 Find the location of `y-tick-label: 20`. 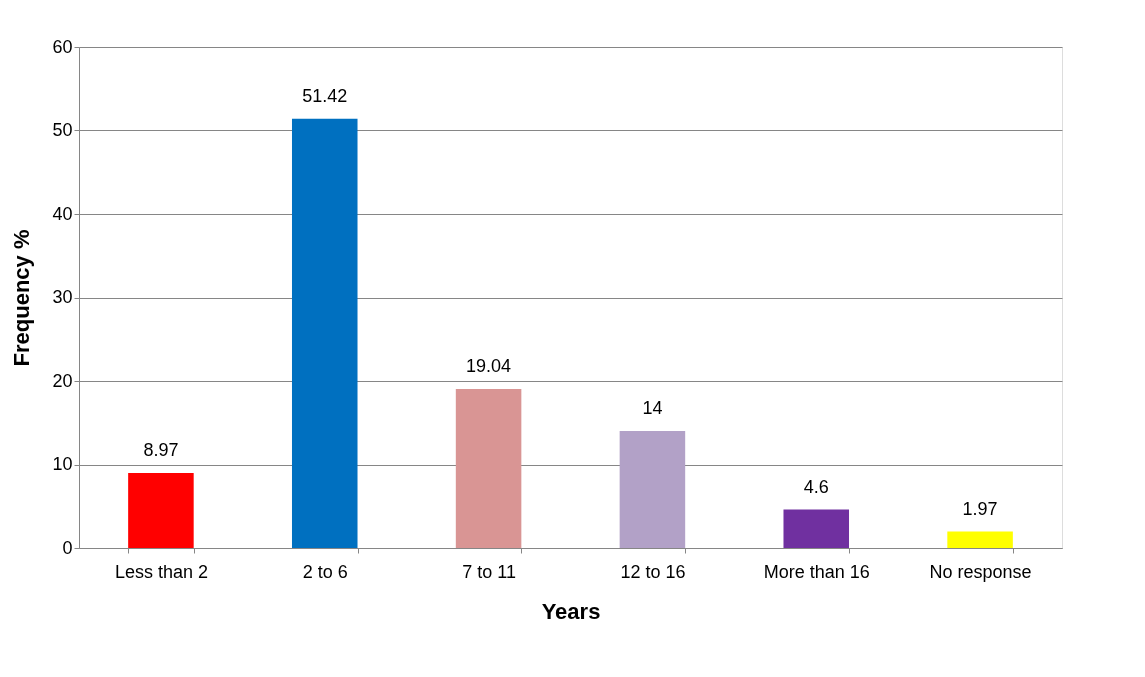

y-tick-label: 20 is located at coordinates (62, 380).